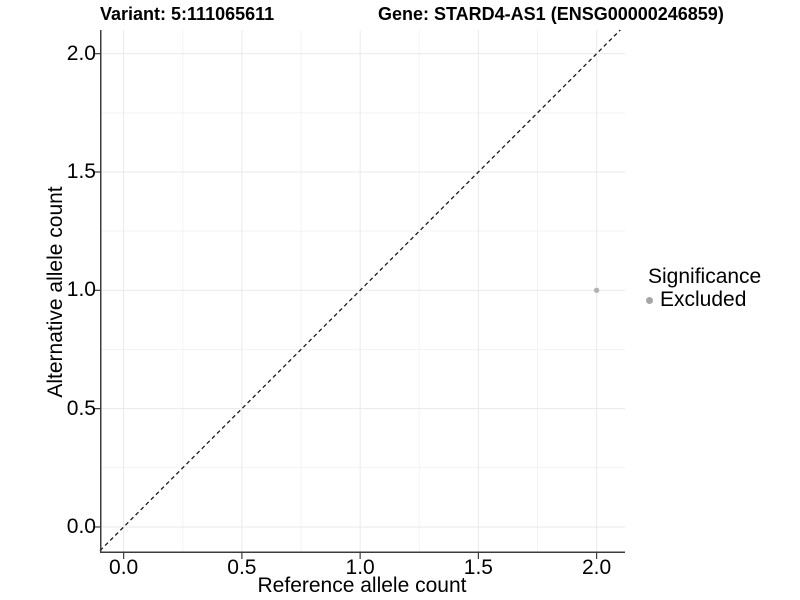 The height and width of the screenshot is (600, 800). I want to click on data-point, so click(596, 290).